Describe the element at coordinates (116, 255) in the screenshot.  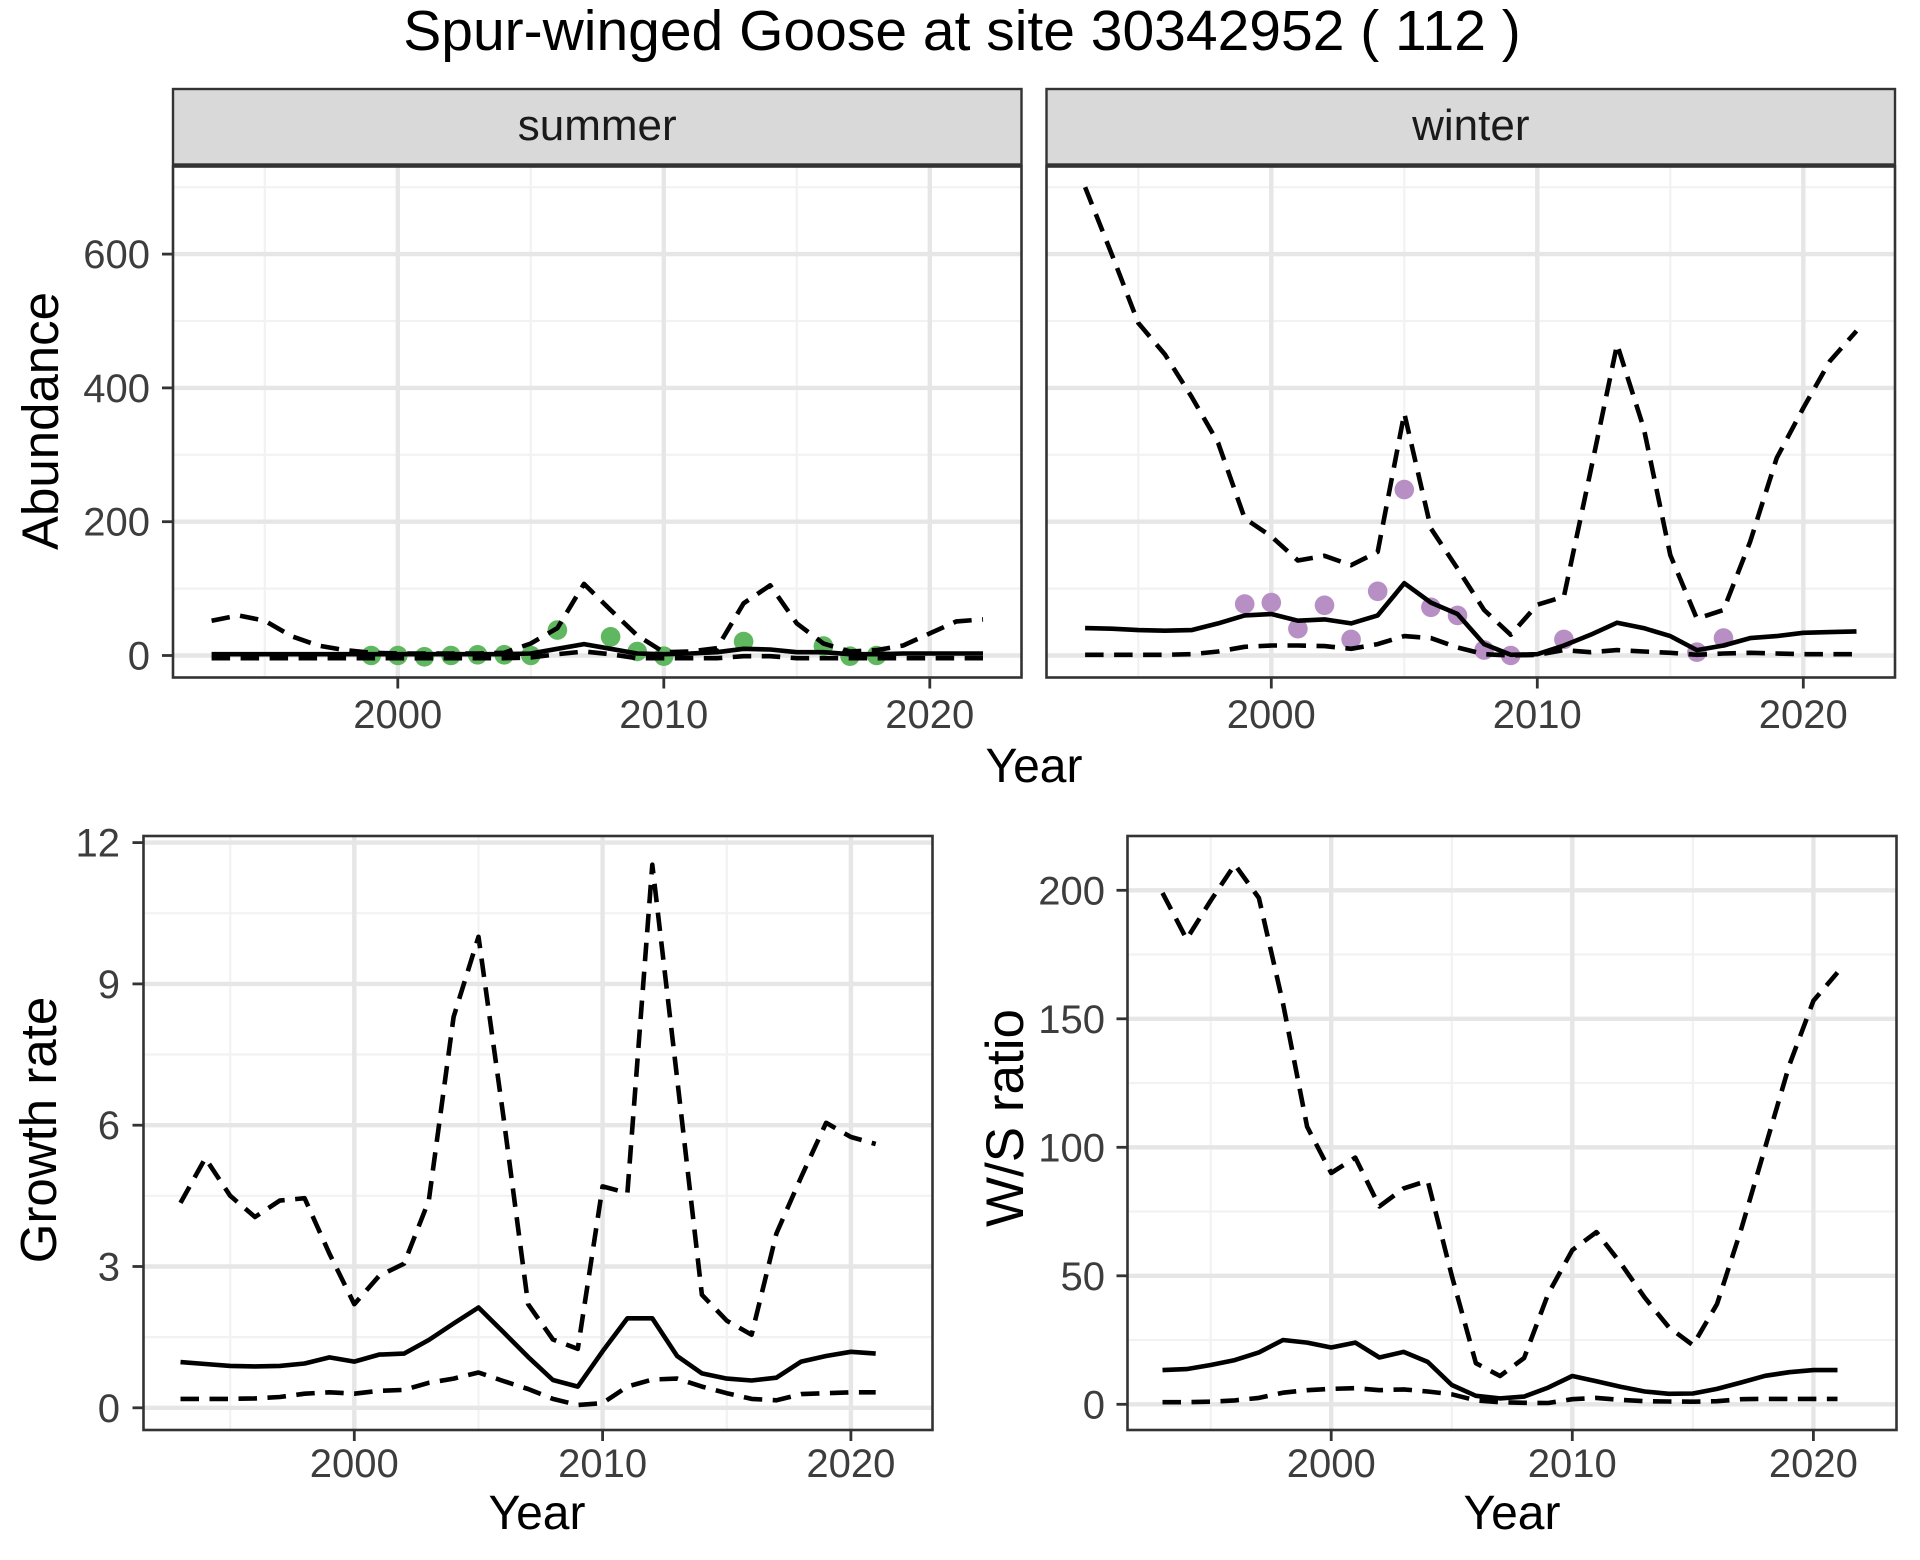
I see `svg-text: 600` at that location.